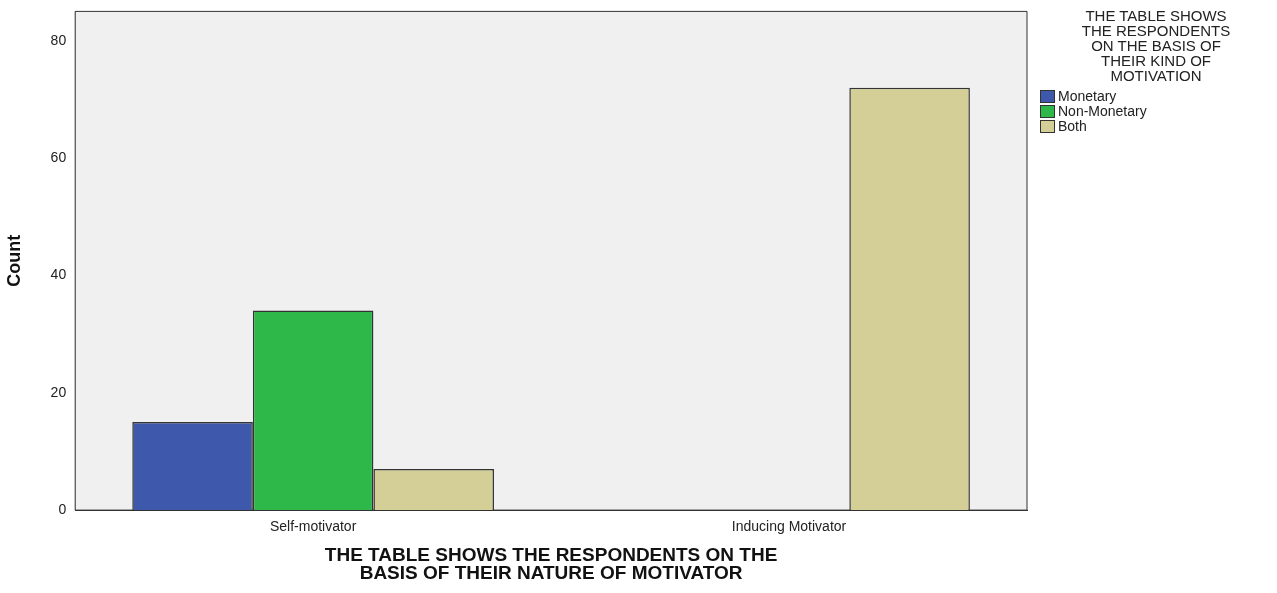  I want to click on legend-title: THE TABLE SHOWS THE RESPONDENTS ON THE BASIS OF THEIR KIND OF MOTIVATION, so click(1156, 45).